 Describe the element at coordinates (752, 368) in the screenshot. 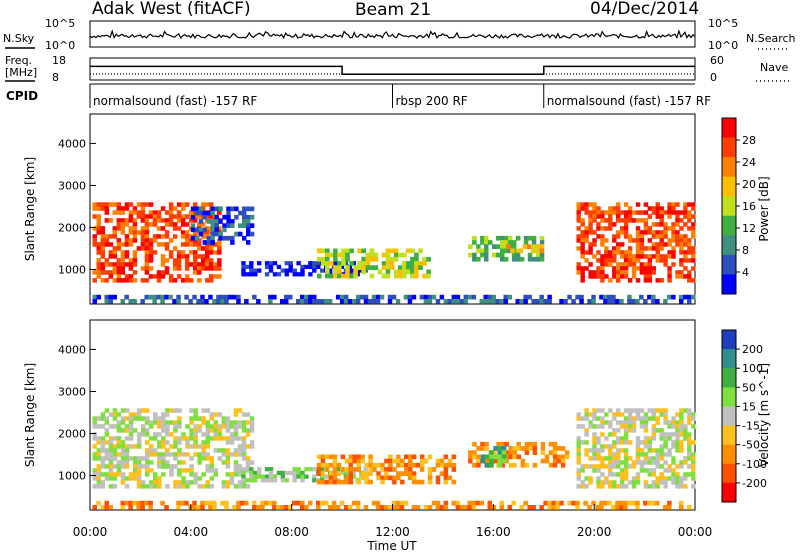

I see `colorbar-tick-label-1: 100` at that location.